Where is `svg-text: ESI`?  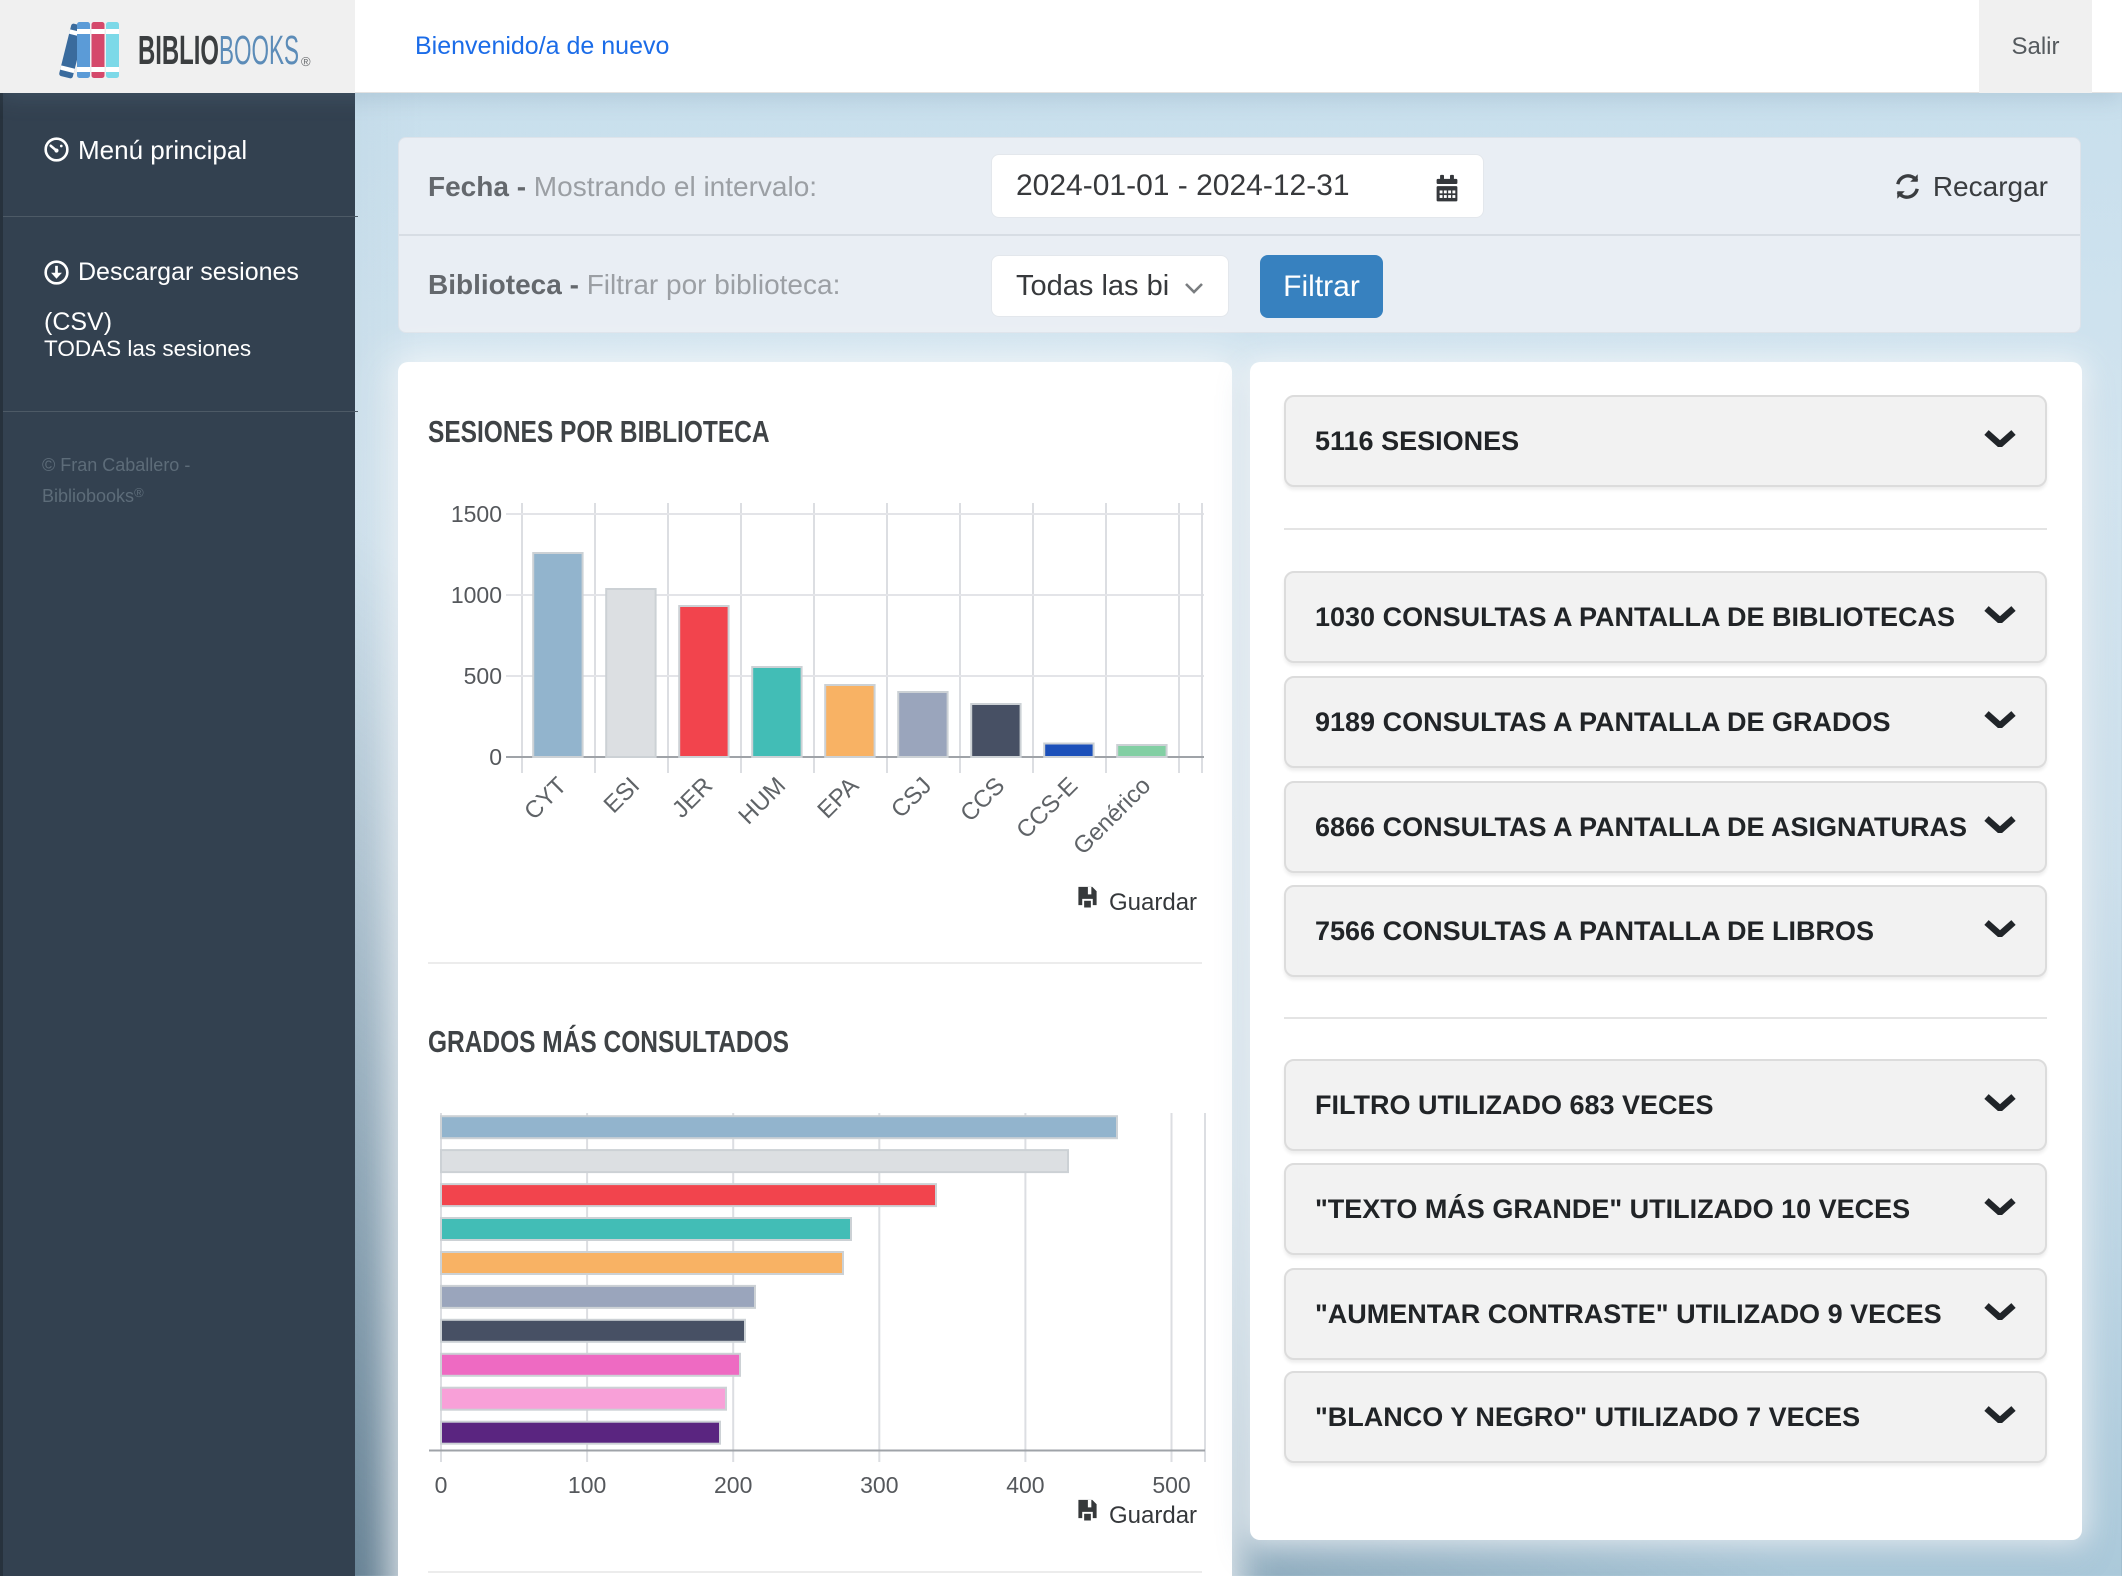
svg-text: ESI is located at coordinates (622, 795).